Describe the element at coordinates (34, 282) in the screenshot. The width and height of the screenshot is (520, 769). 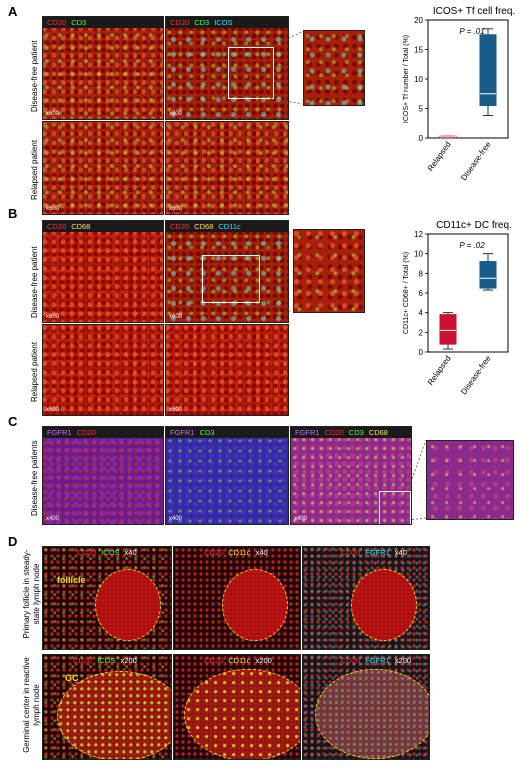
I see `row-label-b-1: Disease-free patient` at that location.